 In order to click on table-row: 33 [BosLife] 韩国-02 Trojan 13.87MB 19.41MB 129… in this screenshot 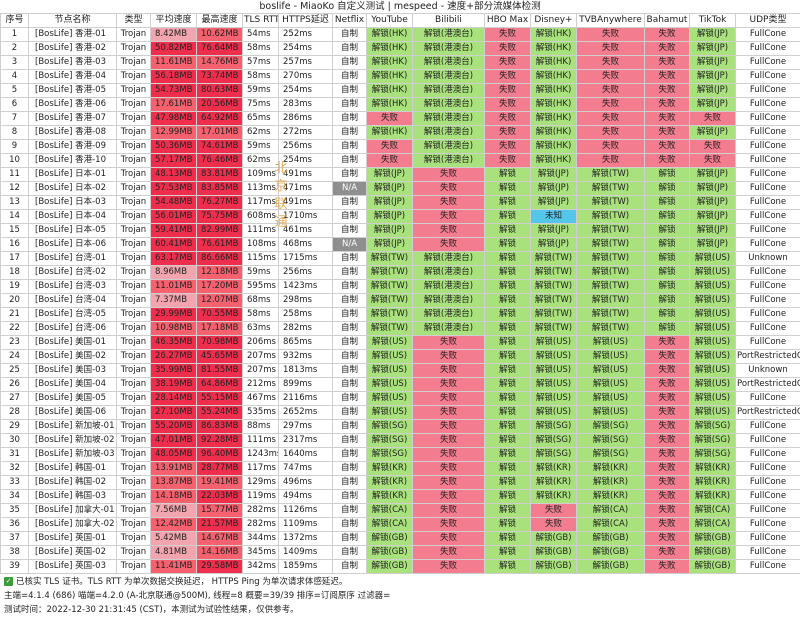, I will do `click(400, 482)`.